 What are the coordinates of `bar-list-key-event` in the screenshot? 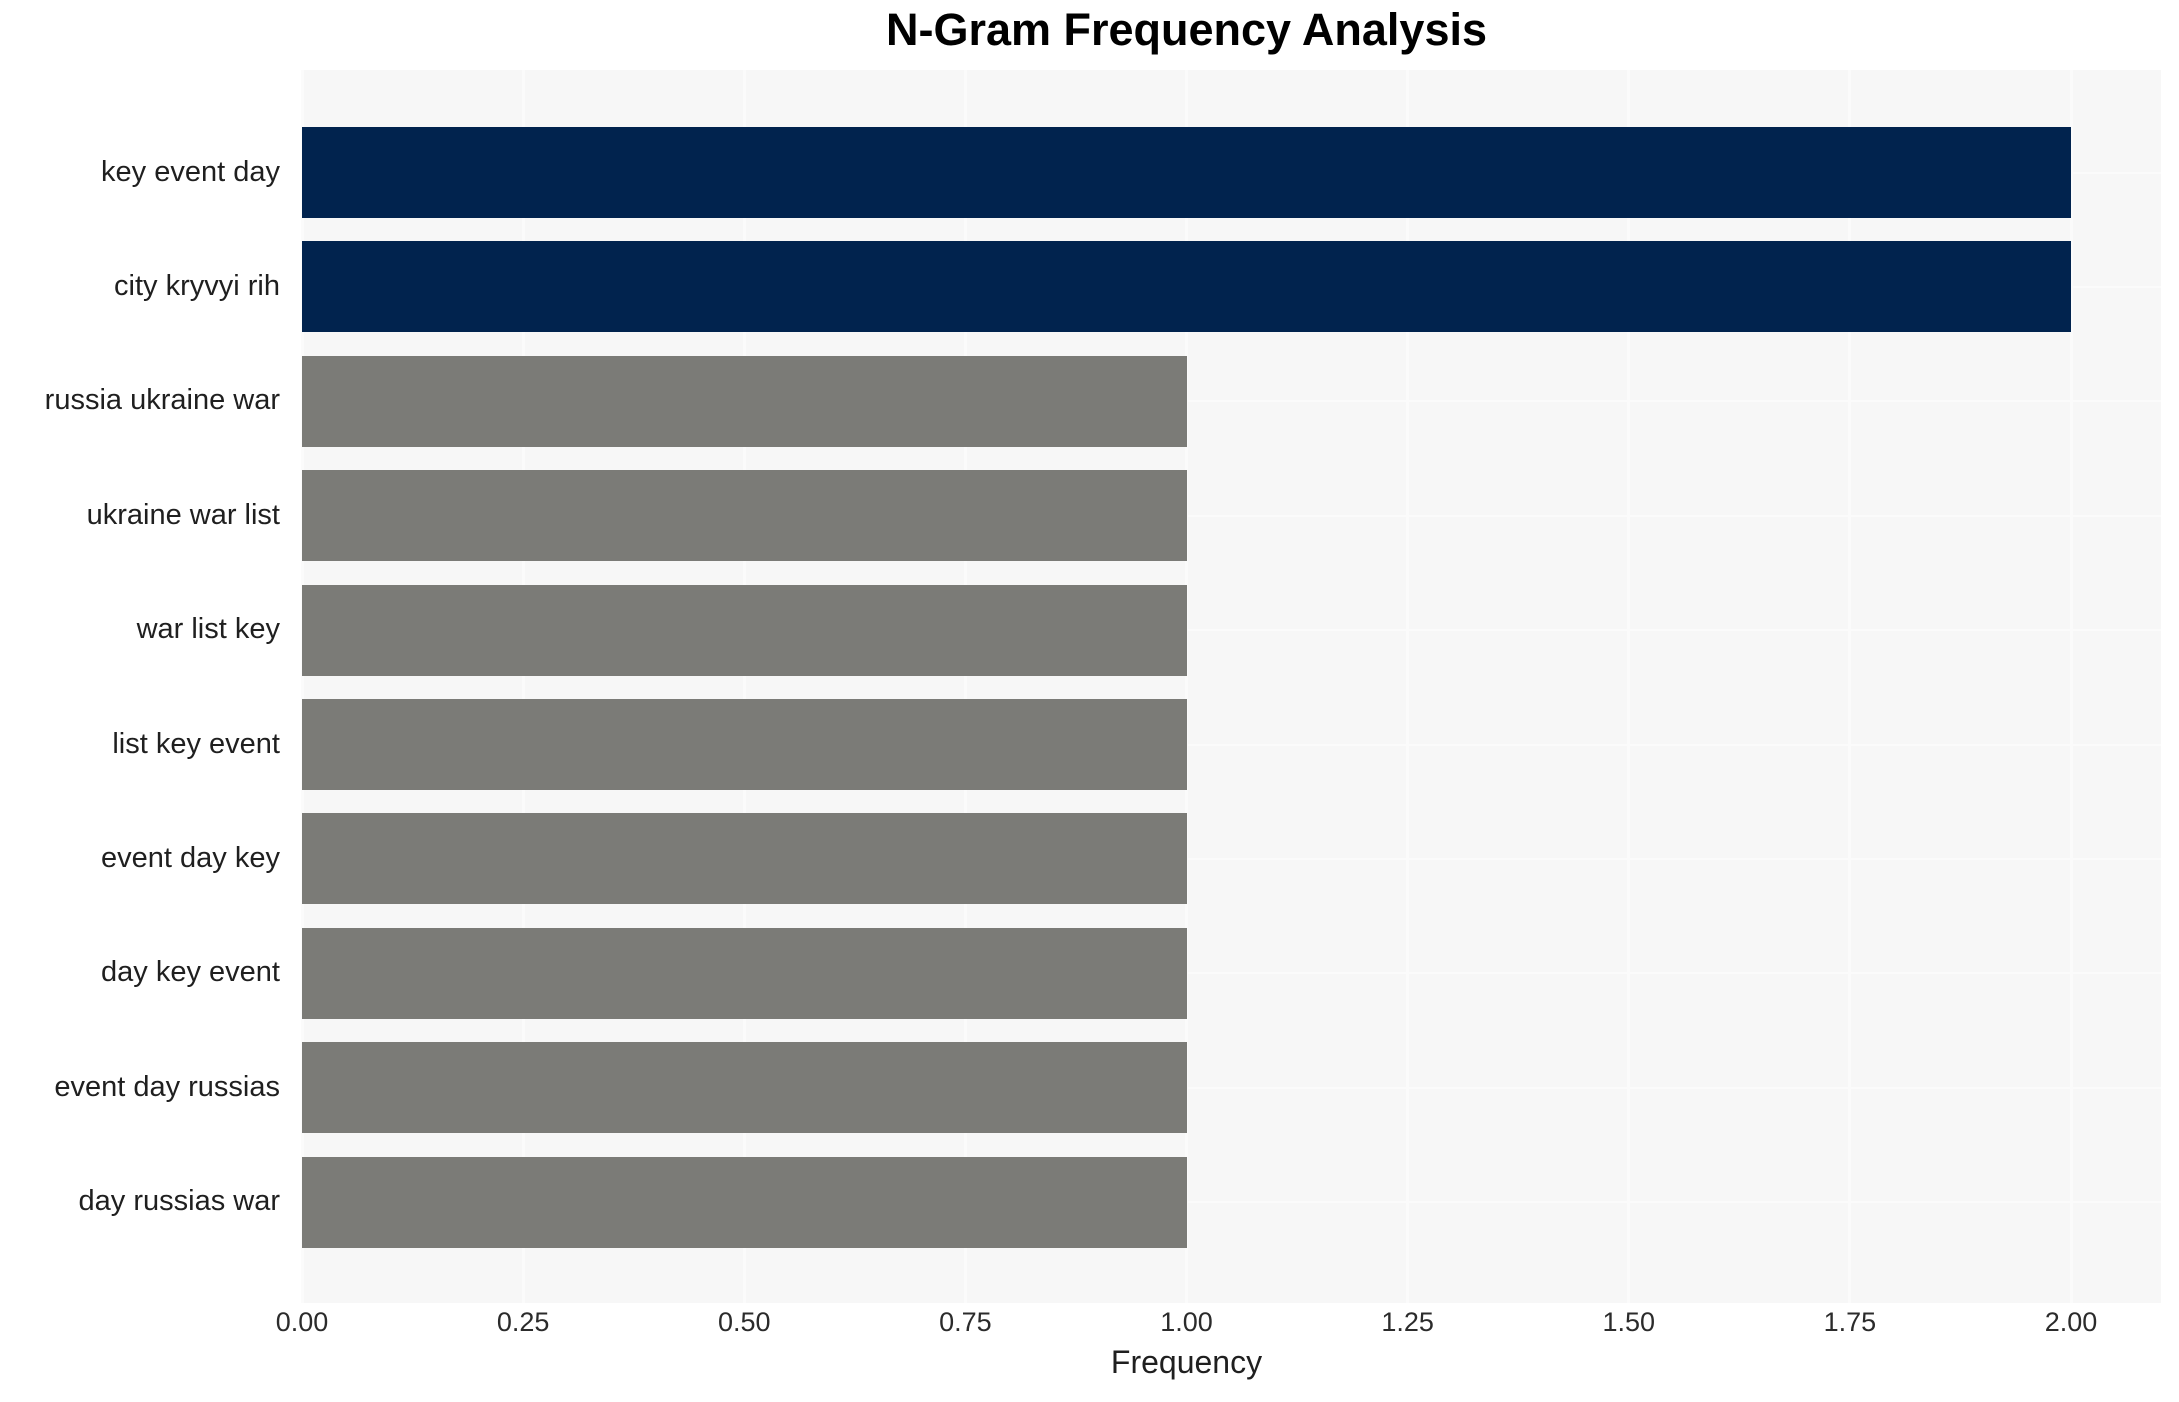 It's located at (744, 744).